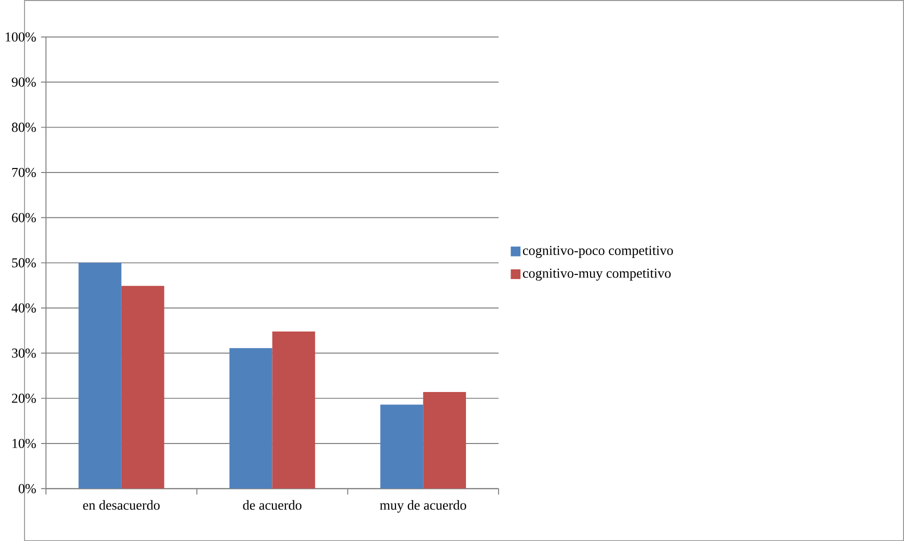 Image resolution: width=904 pixels, height=541 pixels. What do you see at coordinates (24, 173) in the screenshot?
I see `y-tick-label: 70%` at bounding box center [24, 173].